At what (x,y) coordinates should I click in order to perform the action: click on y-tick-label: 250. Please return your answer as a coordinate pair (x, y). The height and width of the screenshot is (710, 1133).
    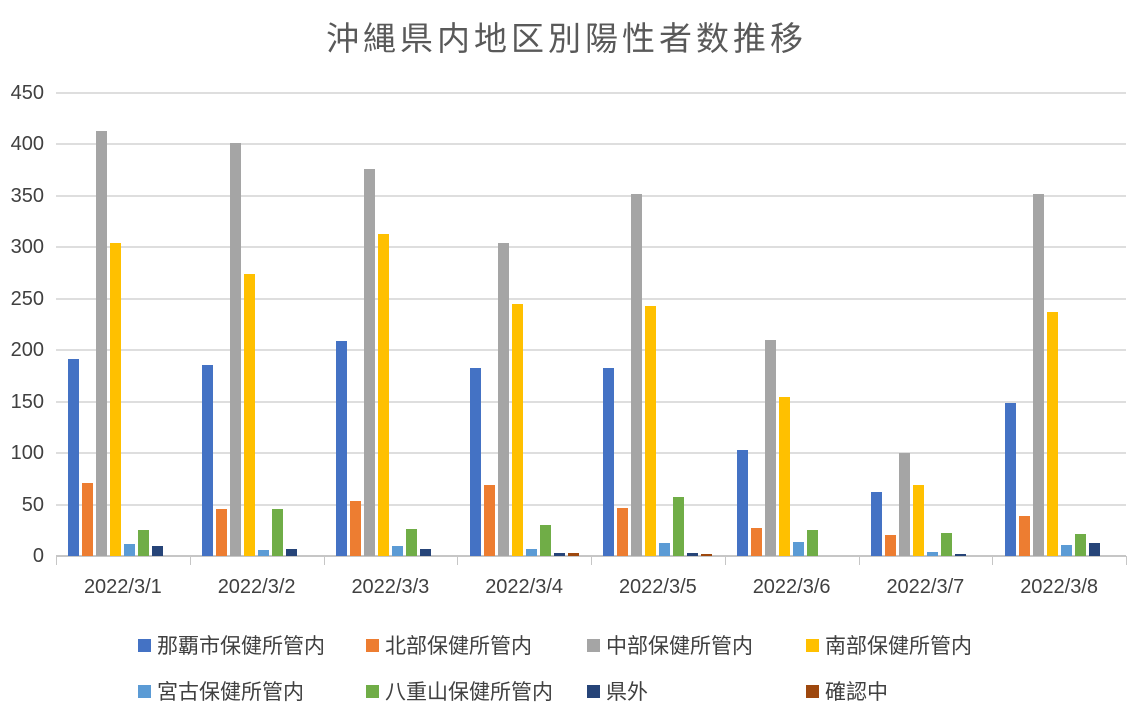
    Looking at the image, I should click on (27, 298).